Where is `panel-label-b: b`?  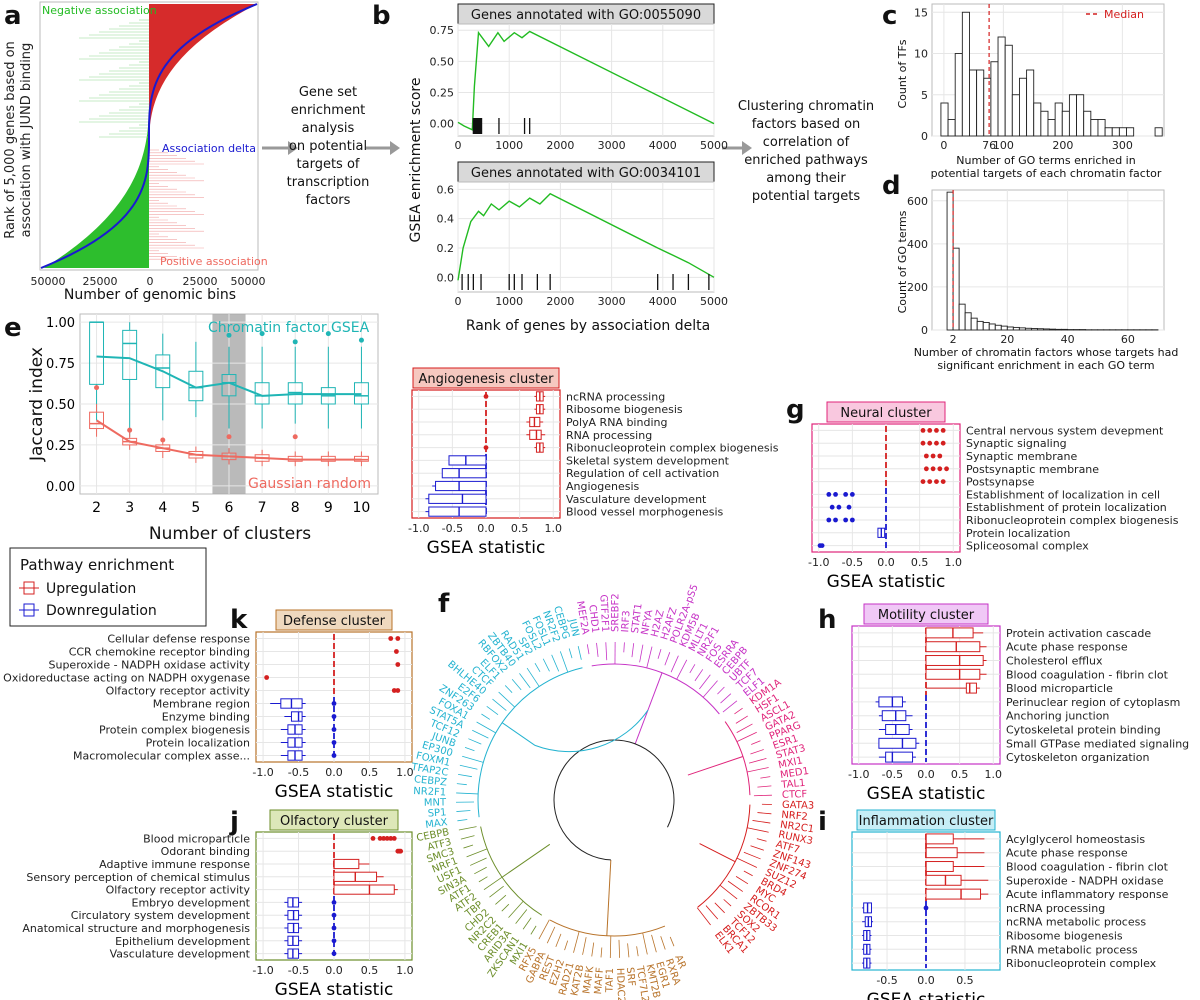 panel-label-b: b is located at coordinates (381, 16).